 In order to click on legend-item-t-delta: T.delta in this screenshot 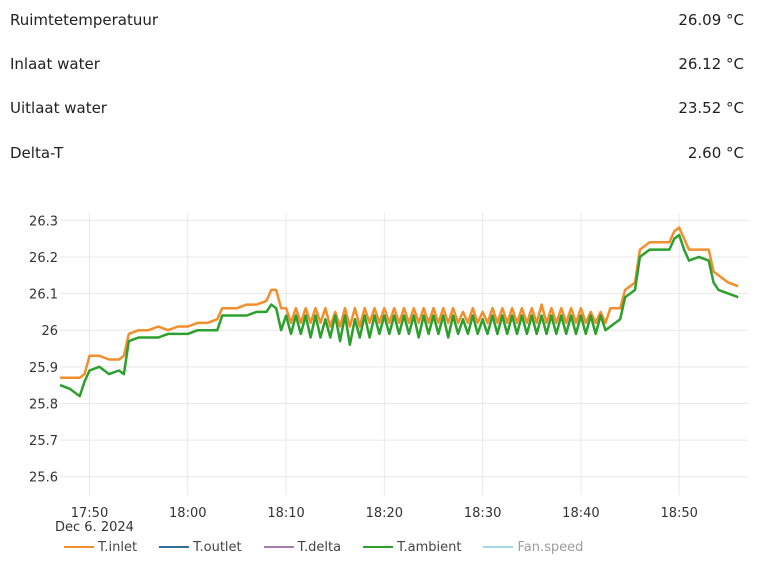, I will do `click(302, 547)`.